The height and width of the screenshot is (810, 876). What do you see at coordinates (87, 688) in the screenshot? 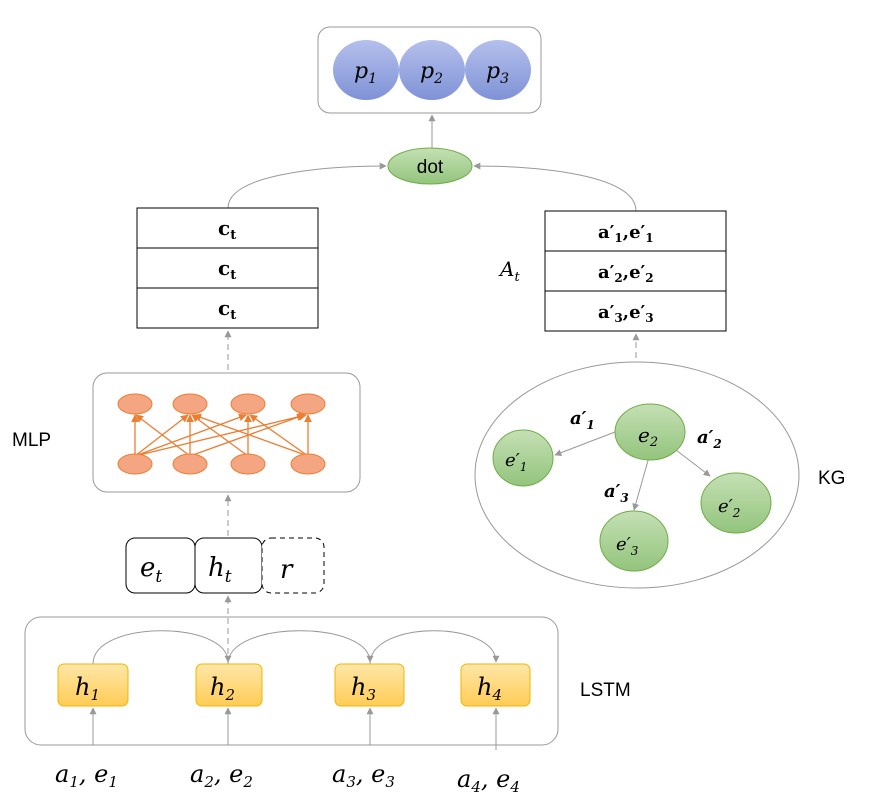
I see `svg-text: h1` at bounding box center [87, 688].